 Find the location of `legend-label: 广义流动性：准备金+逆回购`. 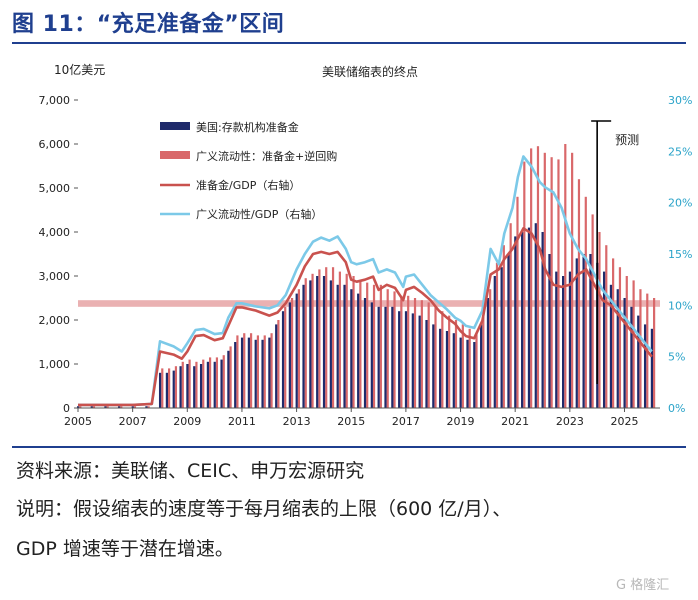

legend-label: 广义流动性：准备金+逆回购 is located at coordinates (266, 156).